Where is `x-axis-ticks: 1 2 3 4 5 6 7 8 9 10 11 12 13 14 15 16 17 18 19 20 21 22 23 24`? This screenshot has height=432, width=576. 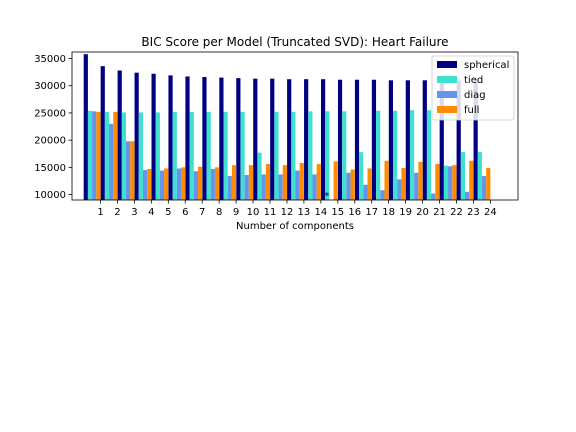
x-axis-ticks: 1 2 3 4 5 6 7 8 9 10 11 12 13 14 15 16 17 18 19 20 21 22 23 24 is located at coordinates (297, 209).